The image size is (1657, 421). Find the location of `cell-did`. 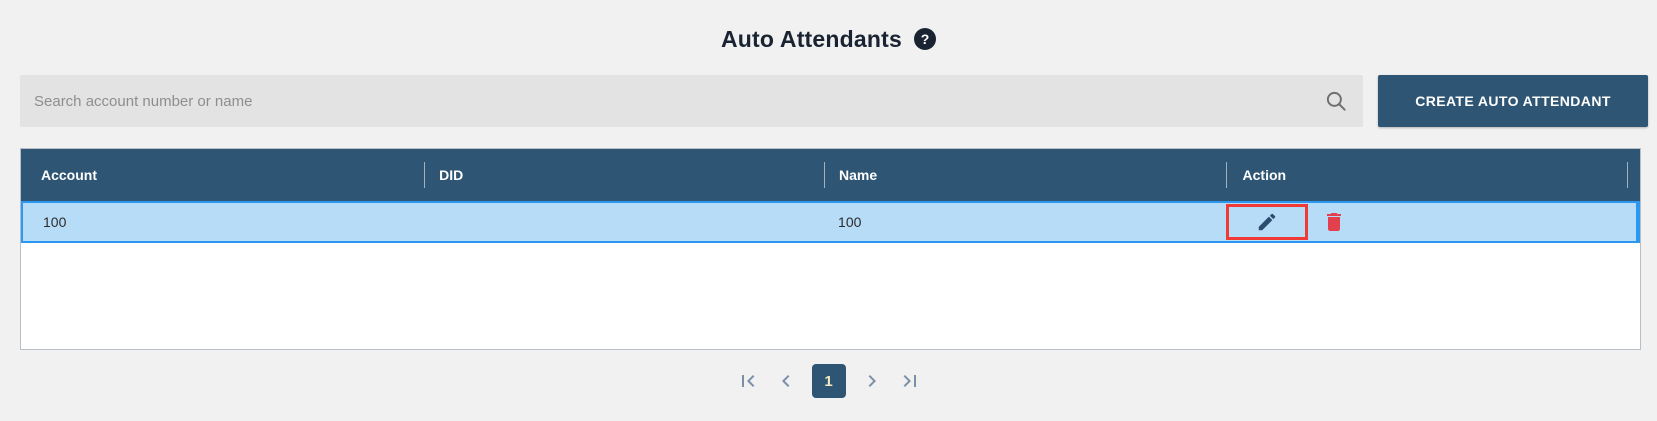

cell-did is located at coordinates (624, 222).